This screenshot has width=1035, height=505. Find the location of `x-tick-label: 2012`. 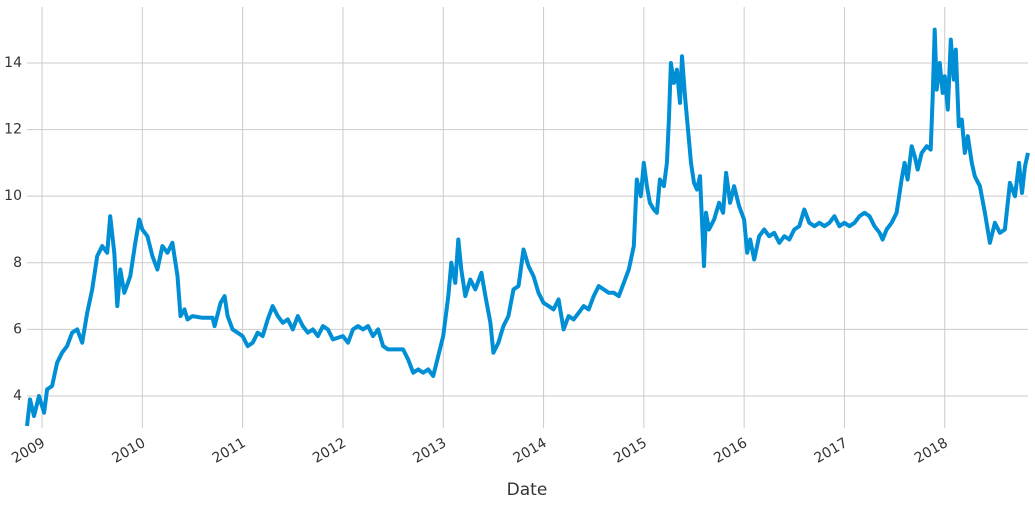

x-tick-label: 2012 is located at coordinates (329, 451).